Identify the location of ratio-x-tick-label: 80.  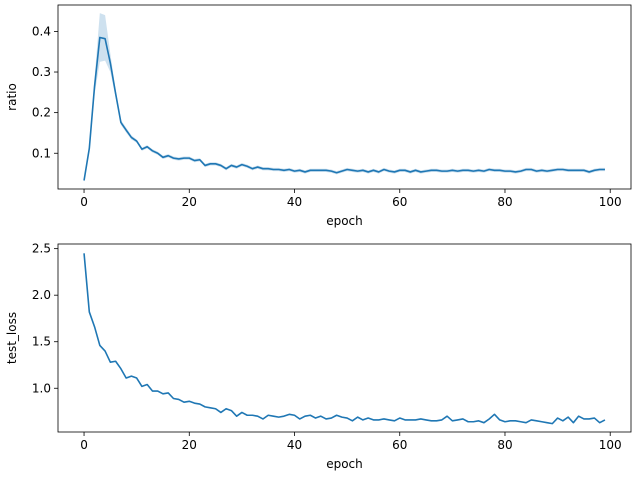
(504, 202).